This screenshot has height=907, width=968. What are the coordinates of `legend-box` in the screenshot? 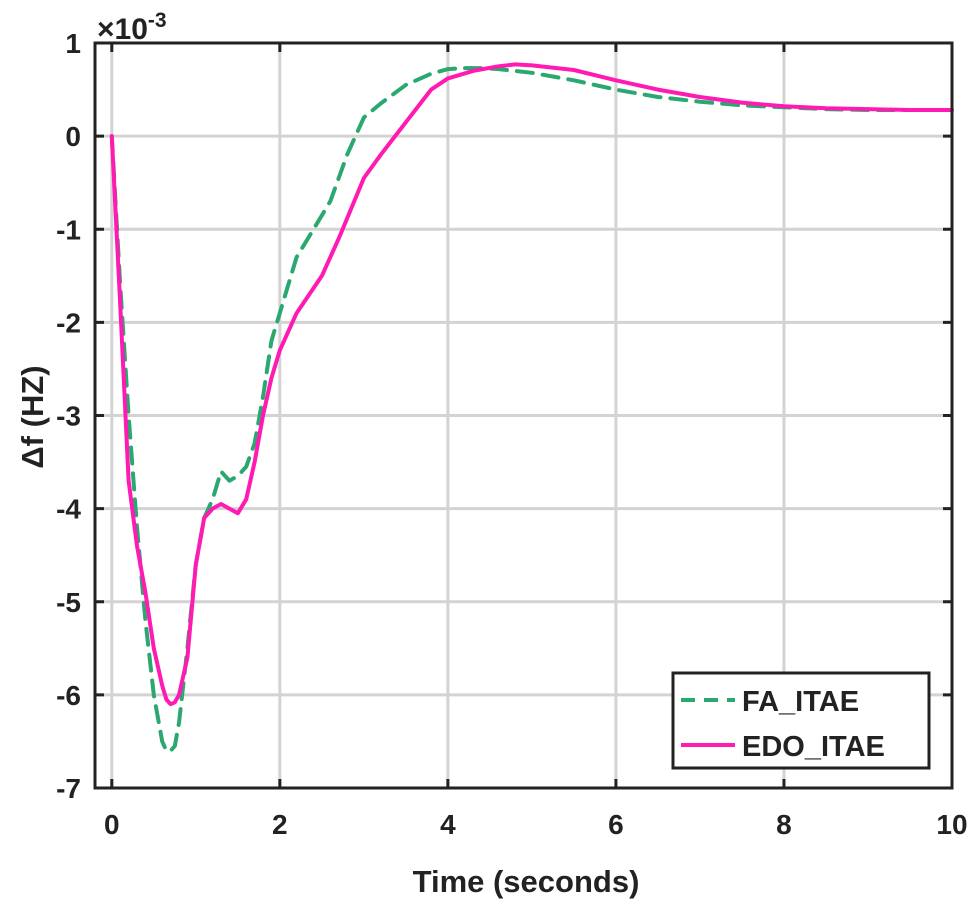 It's located at (801, 720).